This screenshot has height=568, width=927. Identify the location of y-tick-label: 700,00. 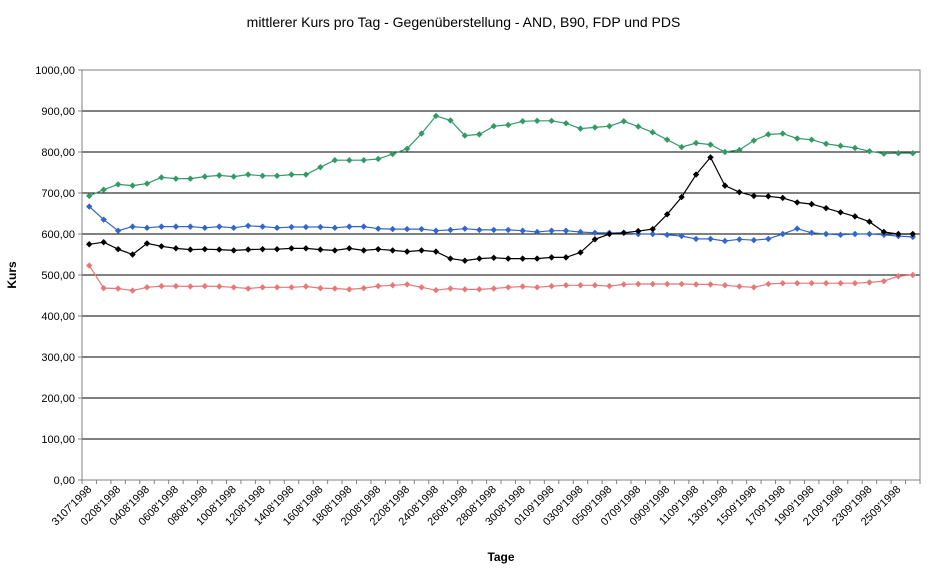
(58, 194).